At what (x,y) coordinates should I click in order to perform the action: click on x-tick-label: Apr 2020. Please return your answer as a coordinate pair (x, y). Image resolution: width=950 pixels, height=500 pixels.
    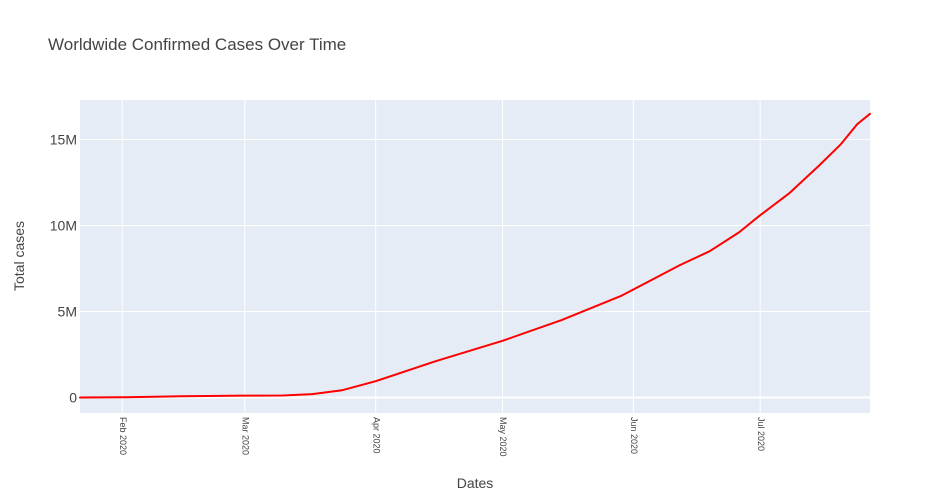
    Looking at the image, I should click on (376, 435).